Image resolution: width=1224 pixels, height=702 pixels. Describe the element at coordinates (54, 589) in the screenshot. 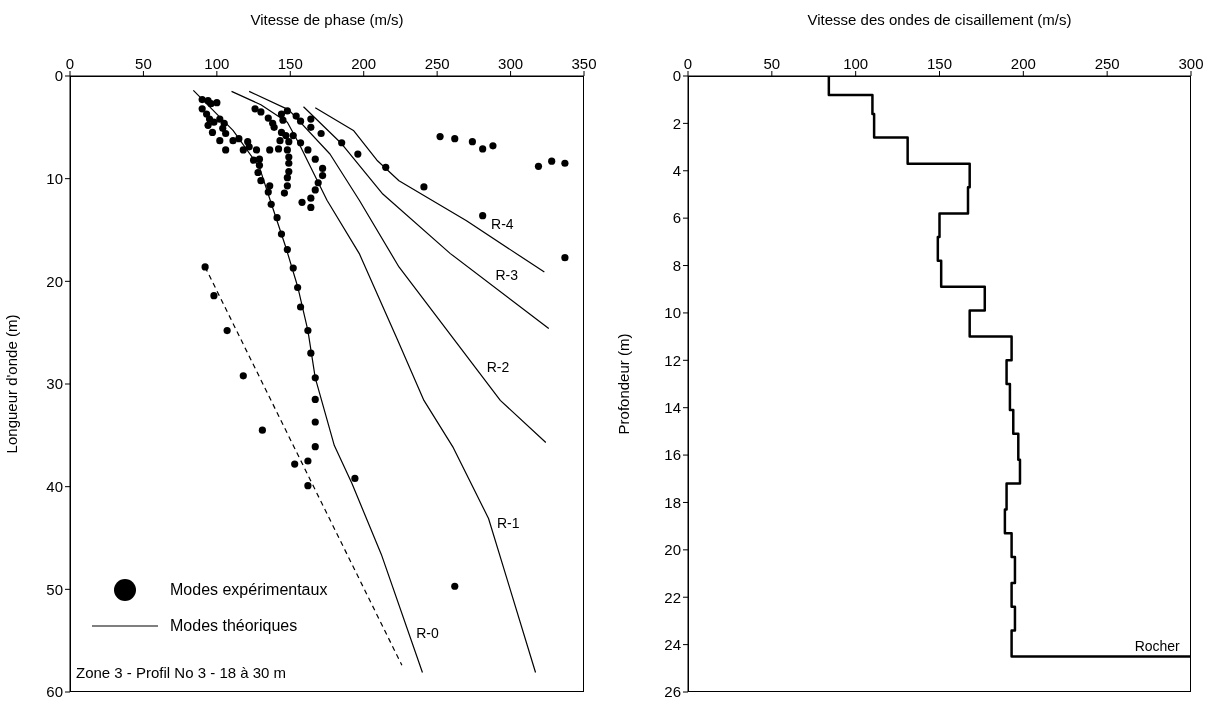

I see `y-tick-label: 50` at that location.